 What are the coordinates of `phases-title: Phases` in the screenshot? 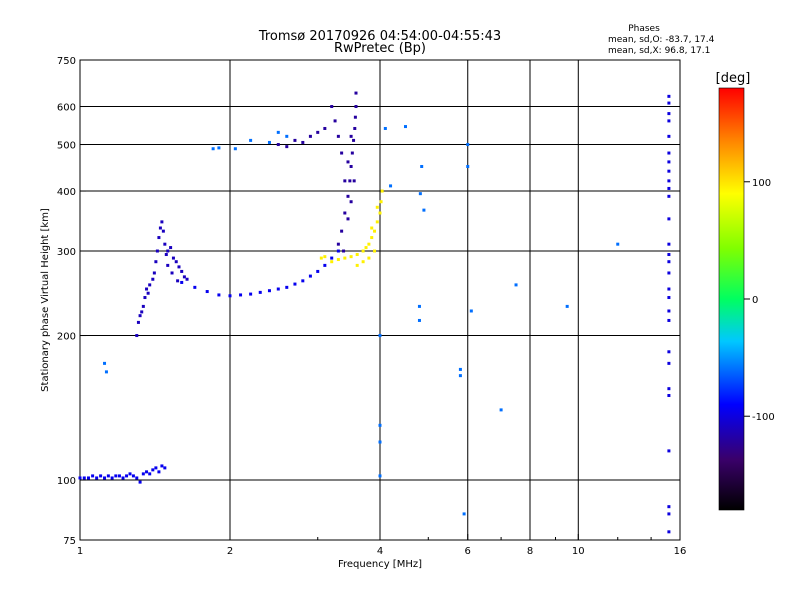 It's located at (644, 29).